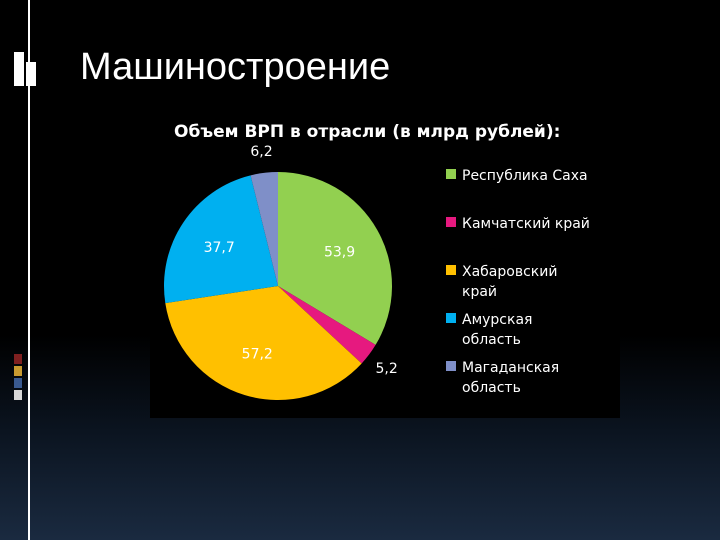 Image resolution: width=720 pixels, height=540 pixels. I want to click on legend-label-5: область, so click(491, 388).